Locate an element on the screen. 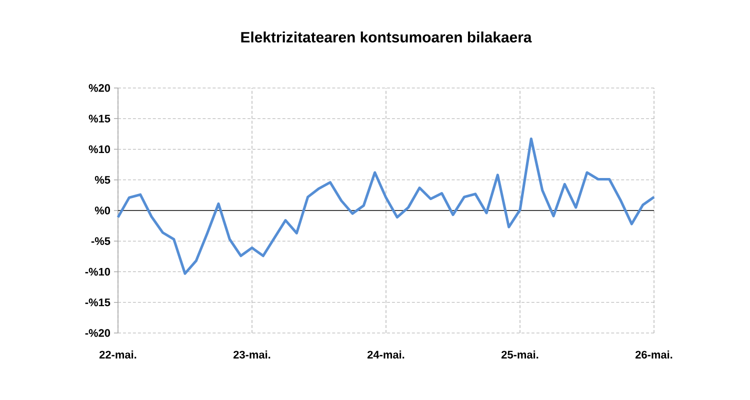  y-tick-label: %5 is located at coordinates (102, 180).